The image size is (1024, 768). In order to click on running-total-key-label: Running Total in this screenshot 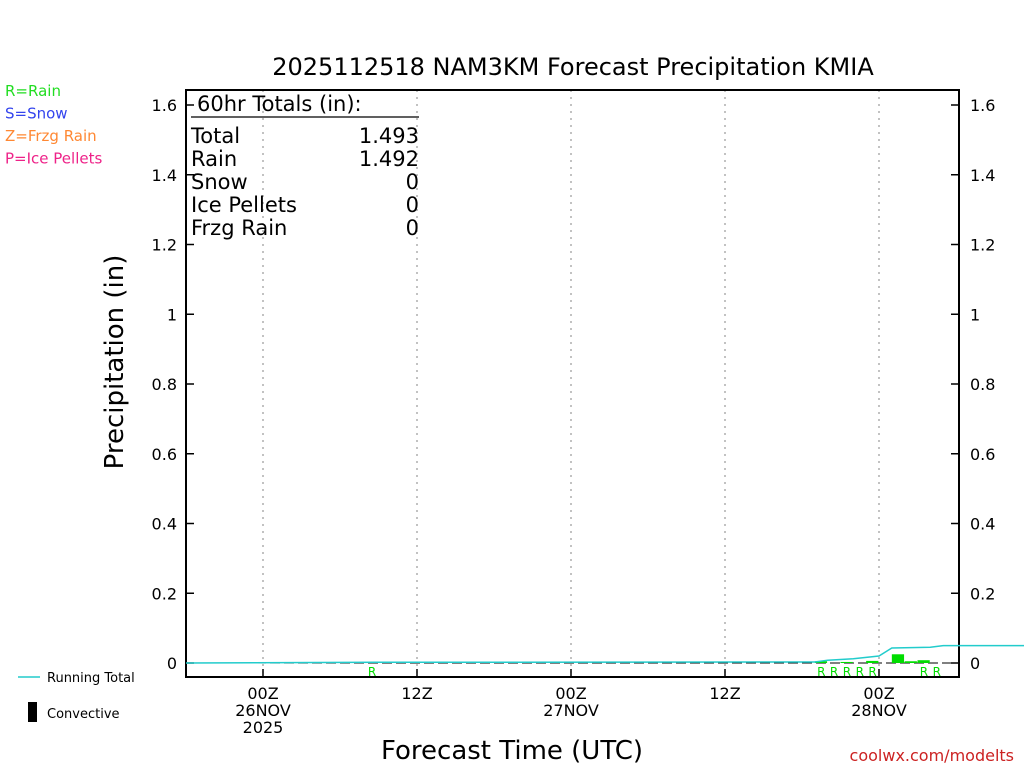, I will do `click(91, 678)`.